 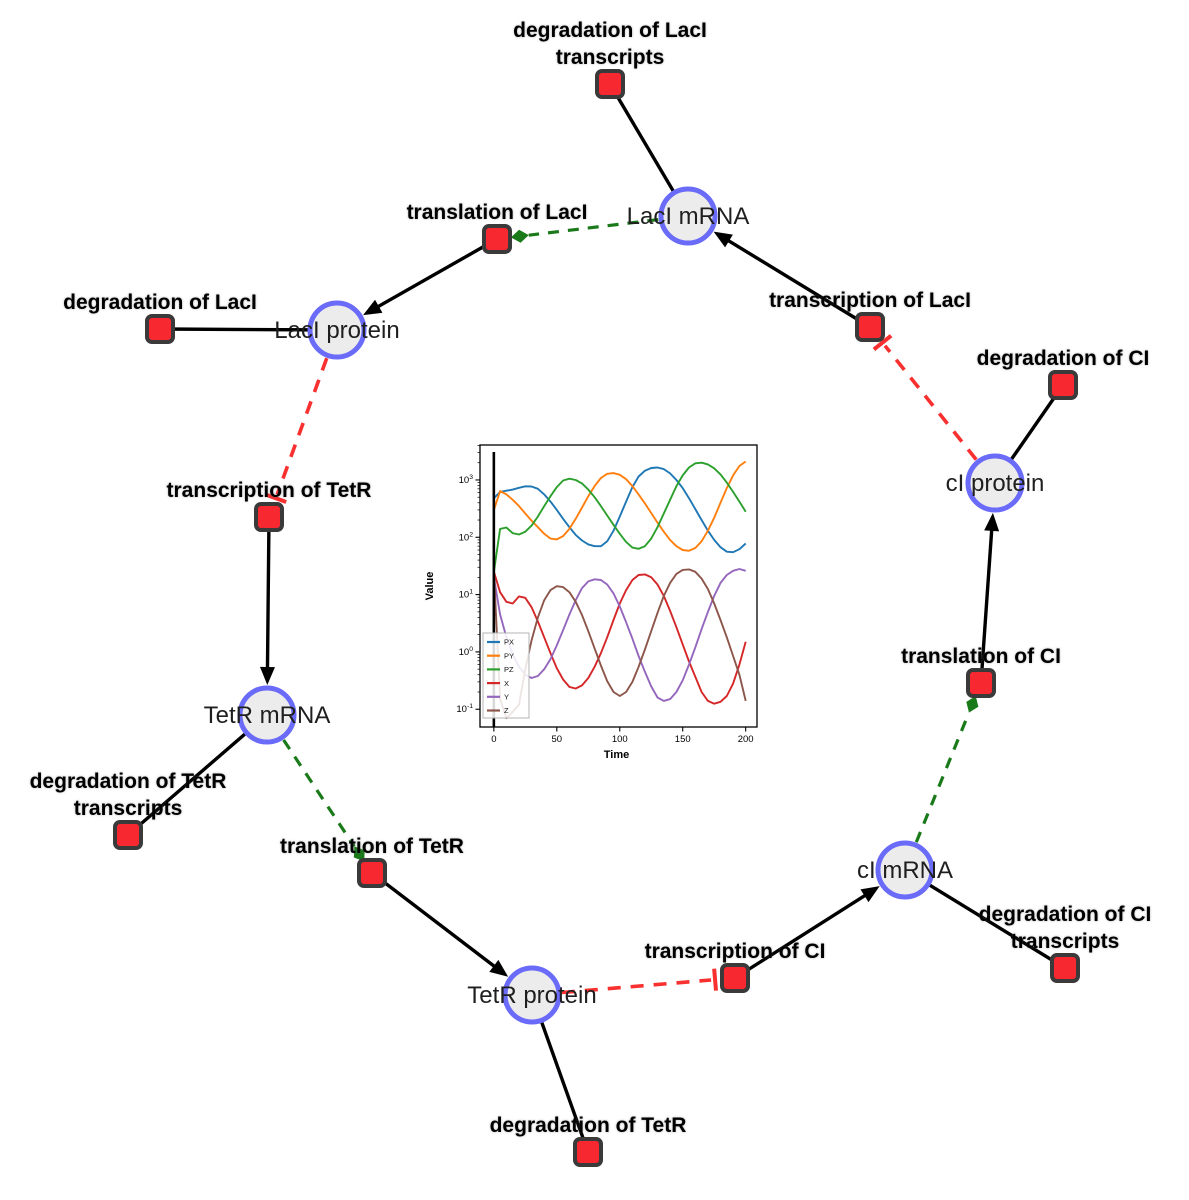 I want to click on plot-series-Y, so click(x=619, y=635).